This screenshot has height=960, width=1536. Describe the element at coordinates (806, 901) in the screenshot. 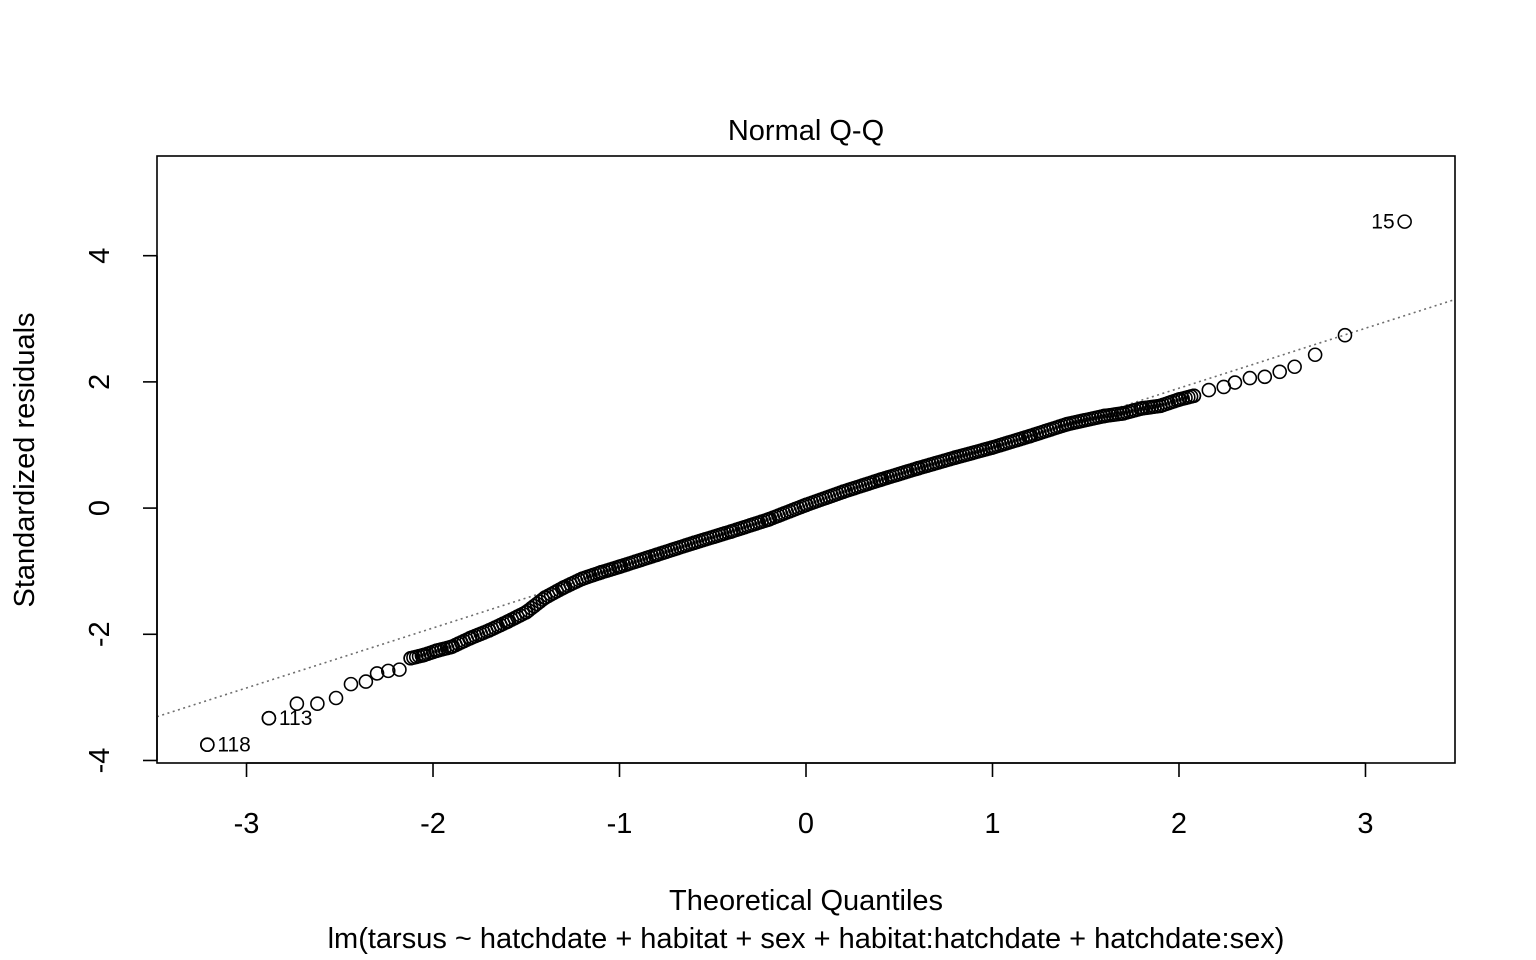

I see `x-axis-title: Theoretical Quantiles` at that location.